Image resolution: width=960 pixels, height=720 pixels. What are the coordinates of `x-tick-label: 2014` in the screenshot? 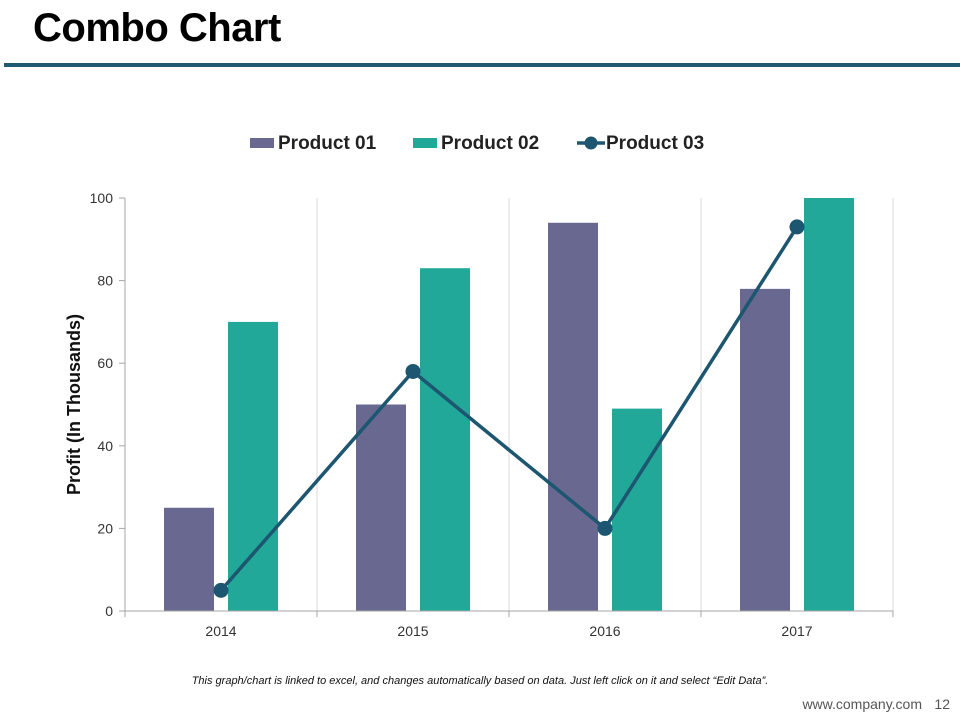 It's located at (220, 631).